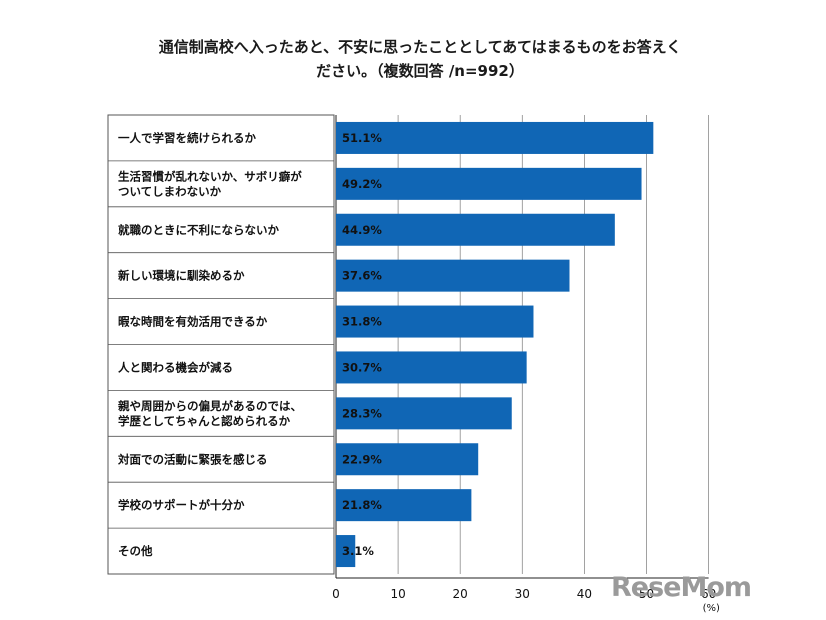  I want to click on x-tick-label: 20, so click(460, 594).